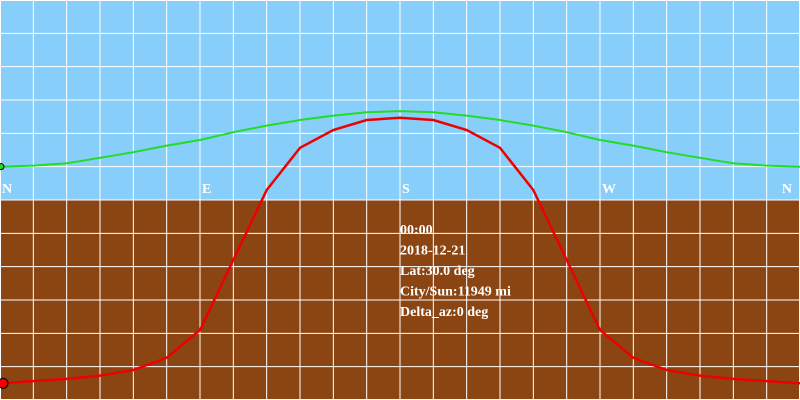 Image resolution: width=800 pixels, height=400 pixels. Describe the element at coordinates (609, 189) in the screenshot. I see `compass-label: W` at that location.